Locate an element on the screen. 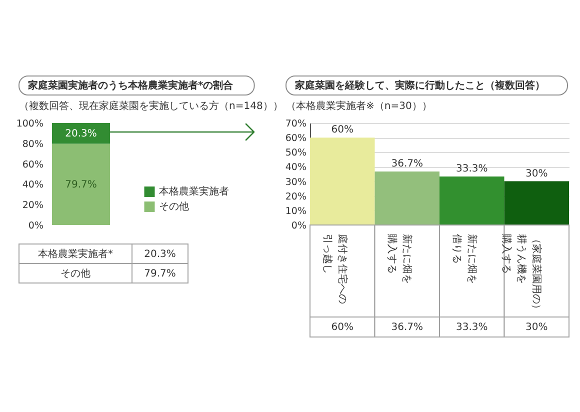 The height and width of the screenshot is (412, 580). chart-title: 家庭菜園を経験して、実際に行動したこと（複数回答） is located at coordinates (419, 86).